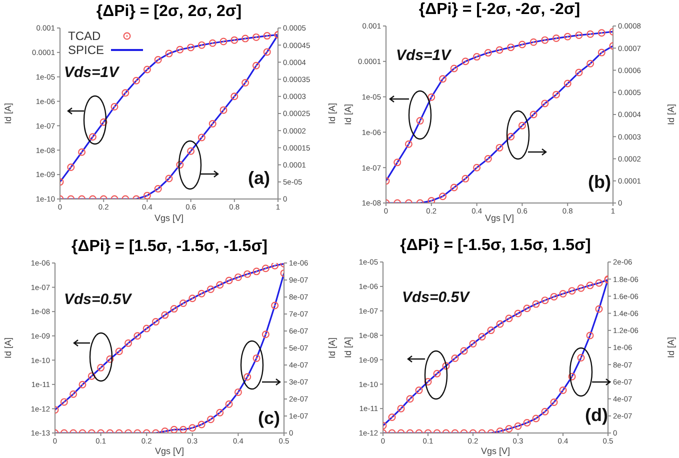 The image size is (679, 458). I want to click on chart-title: {ΔPi} = [1.5σ, -1.5σ, -1.5σ], so click(169, 247).